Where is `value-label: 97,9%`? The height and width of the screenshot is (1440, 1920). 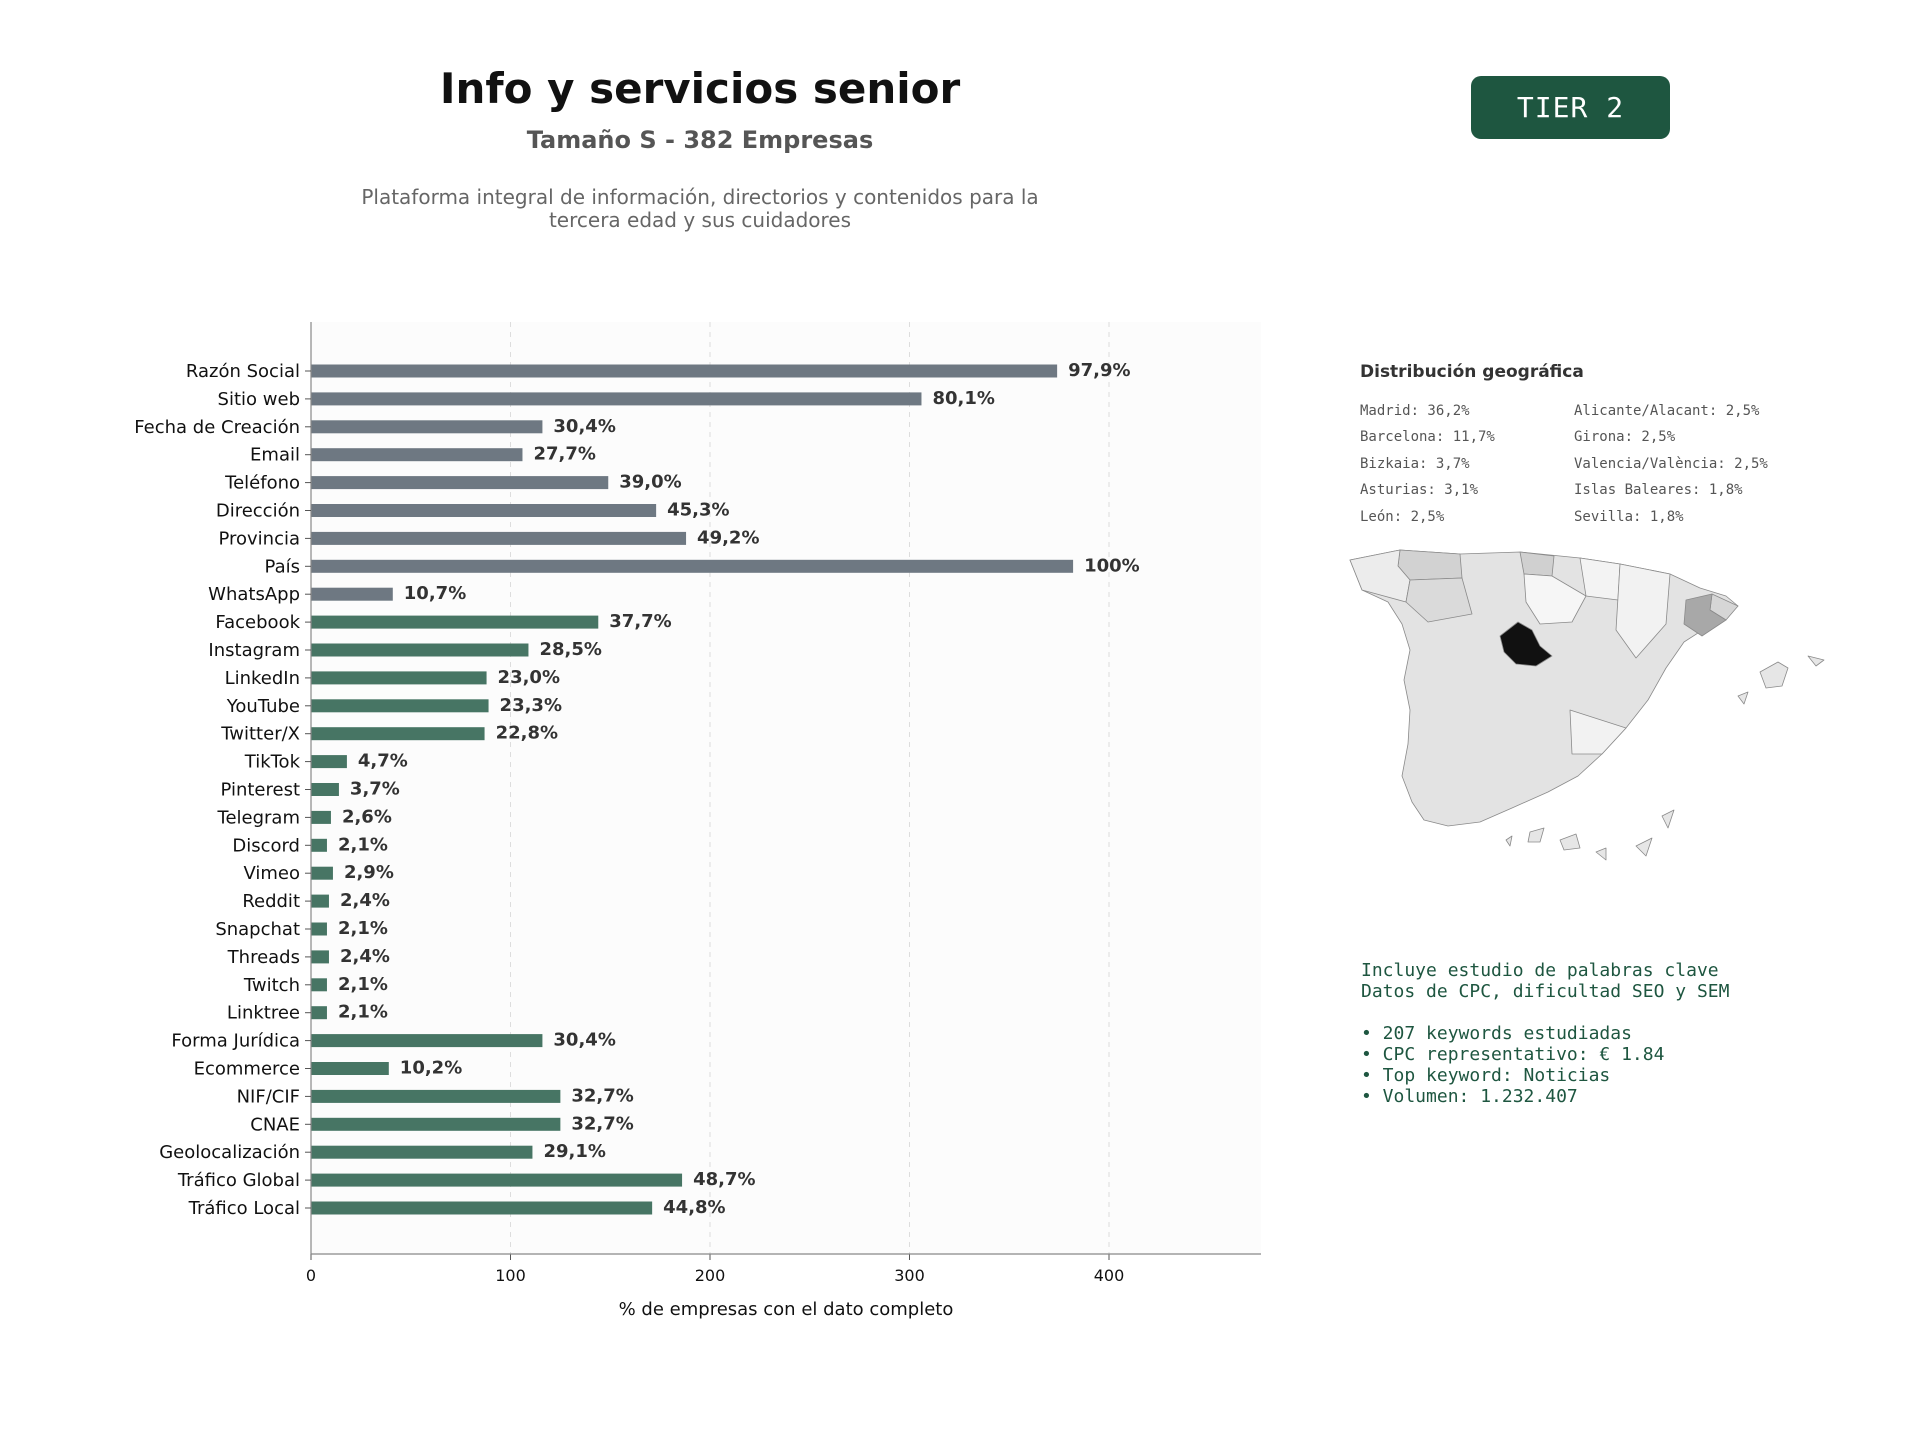
value-label: 97,9% is located at coordinates (1099, 370).